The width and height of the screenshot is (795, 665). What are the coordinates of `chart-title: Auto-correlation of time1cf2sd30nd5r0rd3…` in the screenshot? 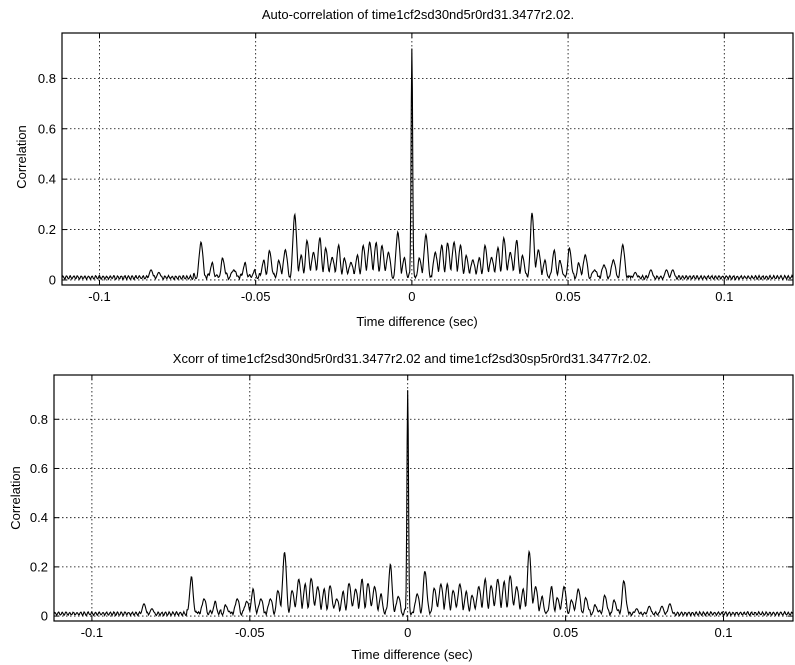 It's located at (418, 14).